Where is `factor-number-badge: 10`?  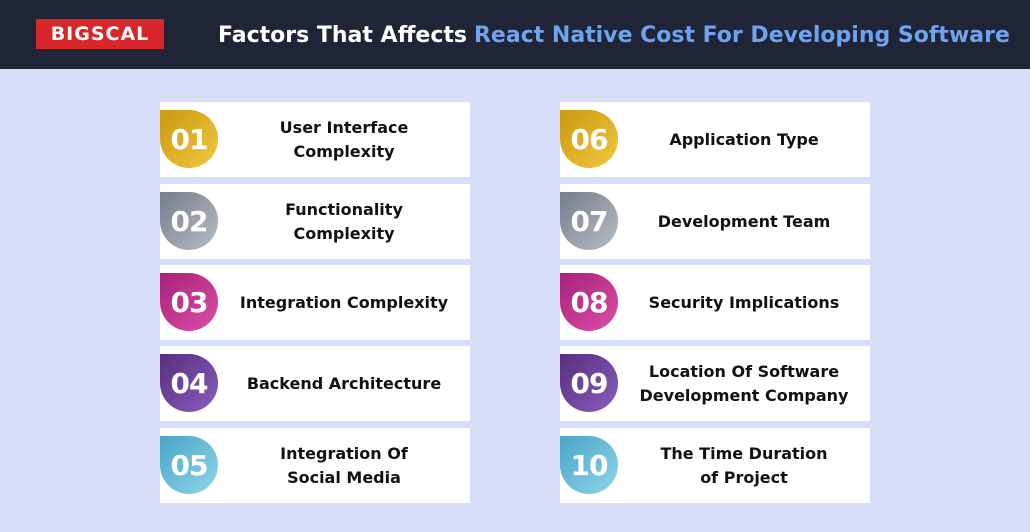 factor-number-badge: 10 is located at coordinates (589, 465).